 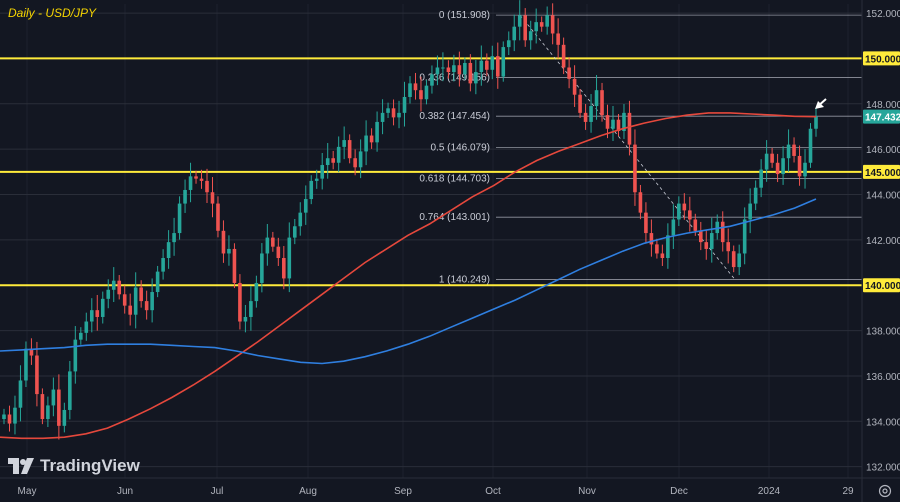 What do you see at coordinates (74, 466) in the screenshot?
I see `tradingview-logo: TradingView` at bounding box center [74, 466].